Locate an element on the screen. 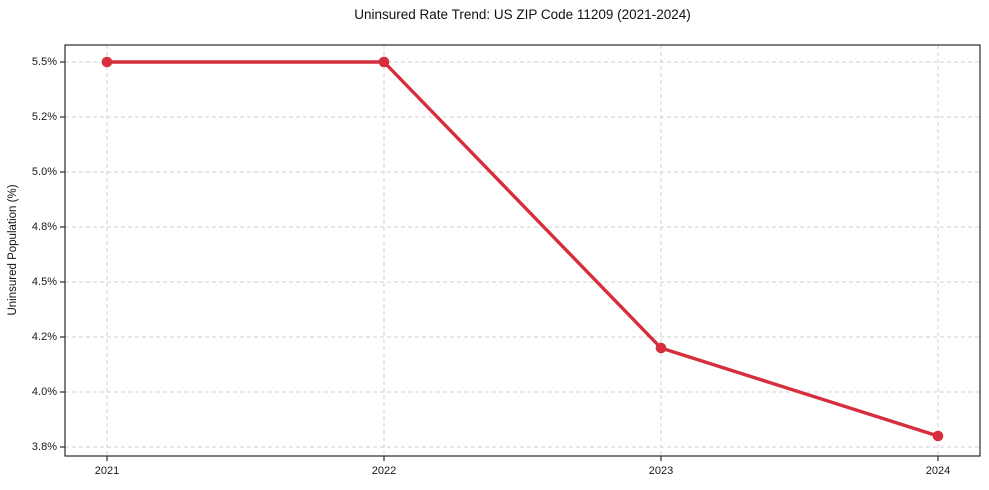 This screenshot has height=490, width=989. x-tick-label: 2024 is located at coordinates (938, 471).